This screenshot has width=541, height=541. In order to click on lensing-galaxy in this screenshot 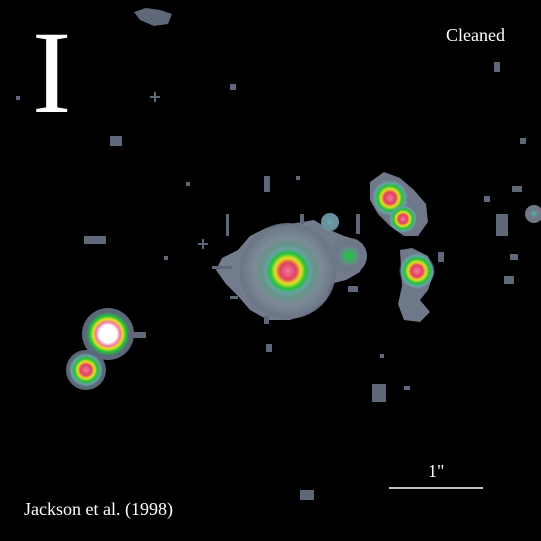, I will do `click(289, 269)`.